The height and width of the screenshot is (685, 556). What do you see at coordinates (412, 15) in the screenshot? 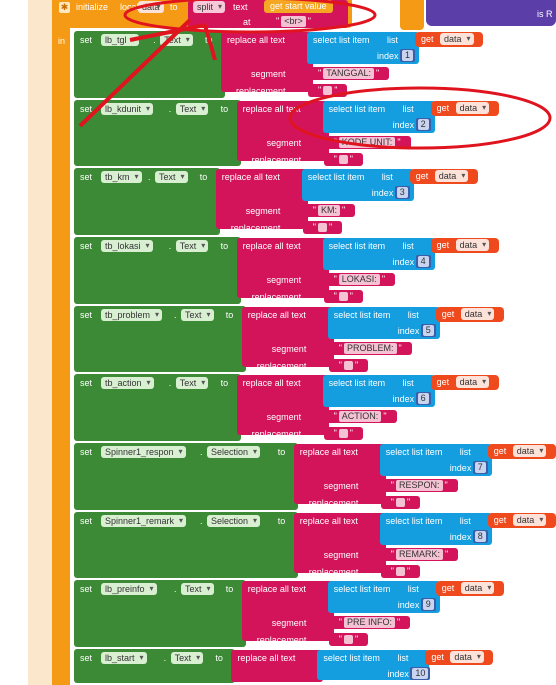
I see `side-orange-block` at bounding box center [412, 15].